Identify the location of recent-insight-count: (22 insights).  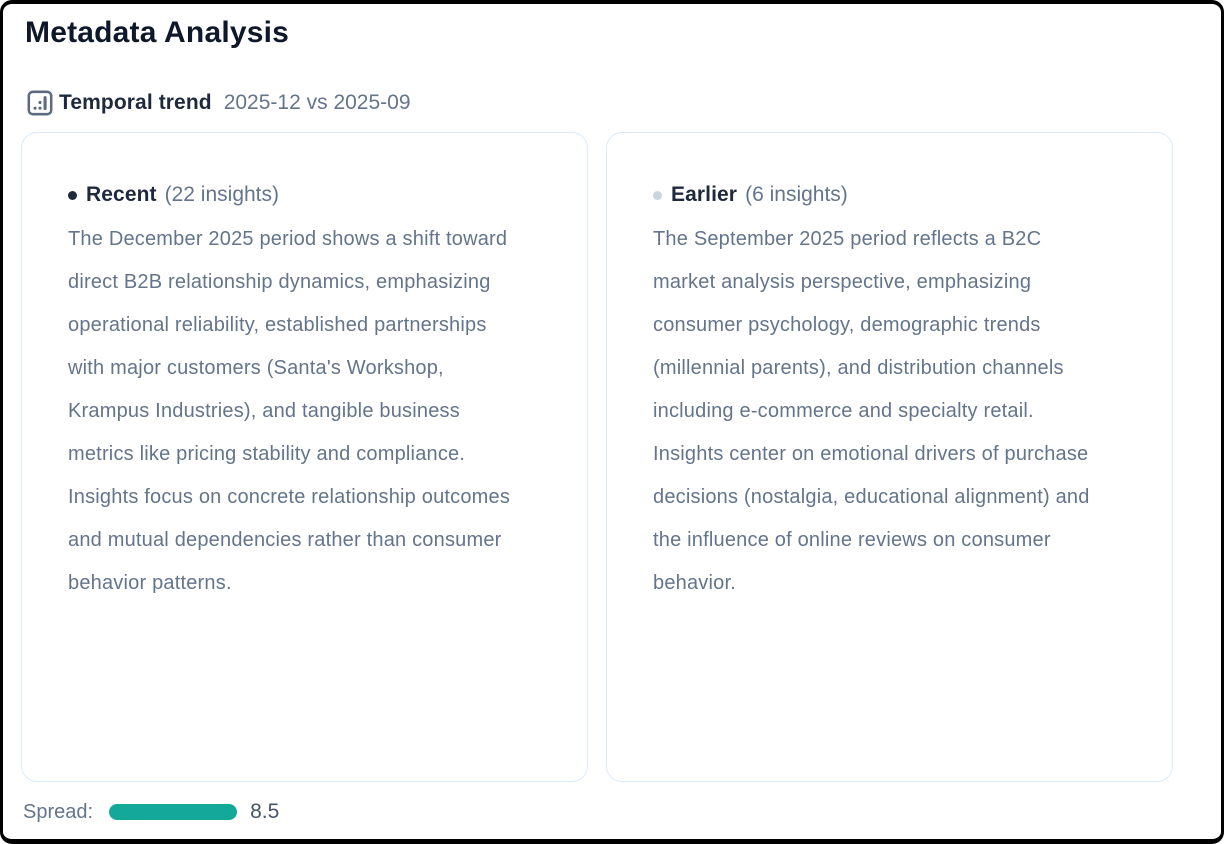
(222, 194).